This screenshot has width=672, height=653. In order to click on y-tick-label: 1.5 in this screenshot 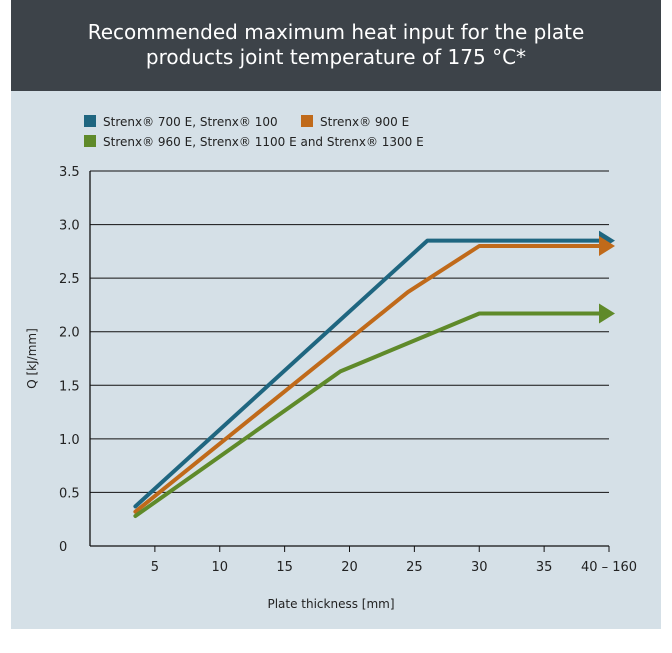, I will do `click(69, 386)`.